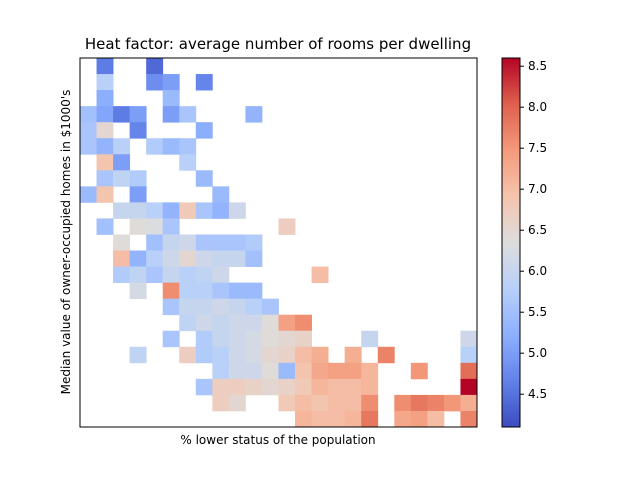 This screenshot has height=480, width=640. What do you see at coordinates (511, 242) in the screenshot?
I see `colorbar-frame` at bounding box center [511, 242].